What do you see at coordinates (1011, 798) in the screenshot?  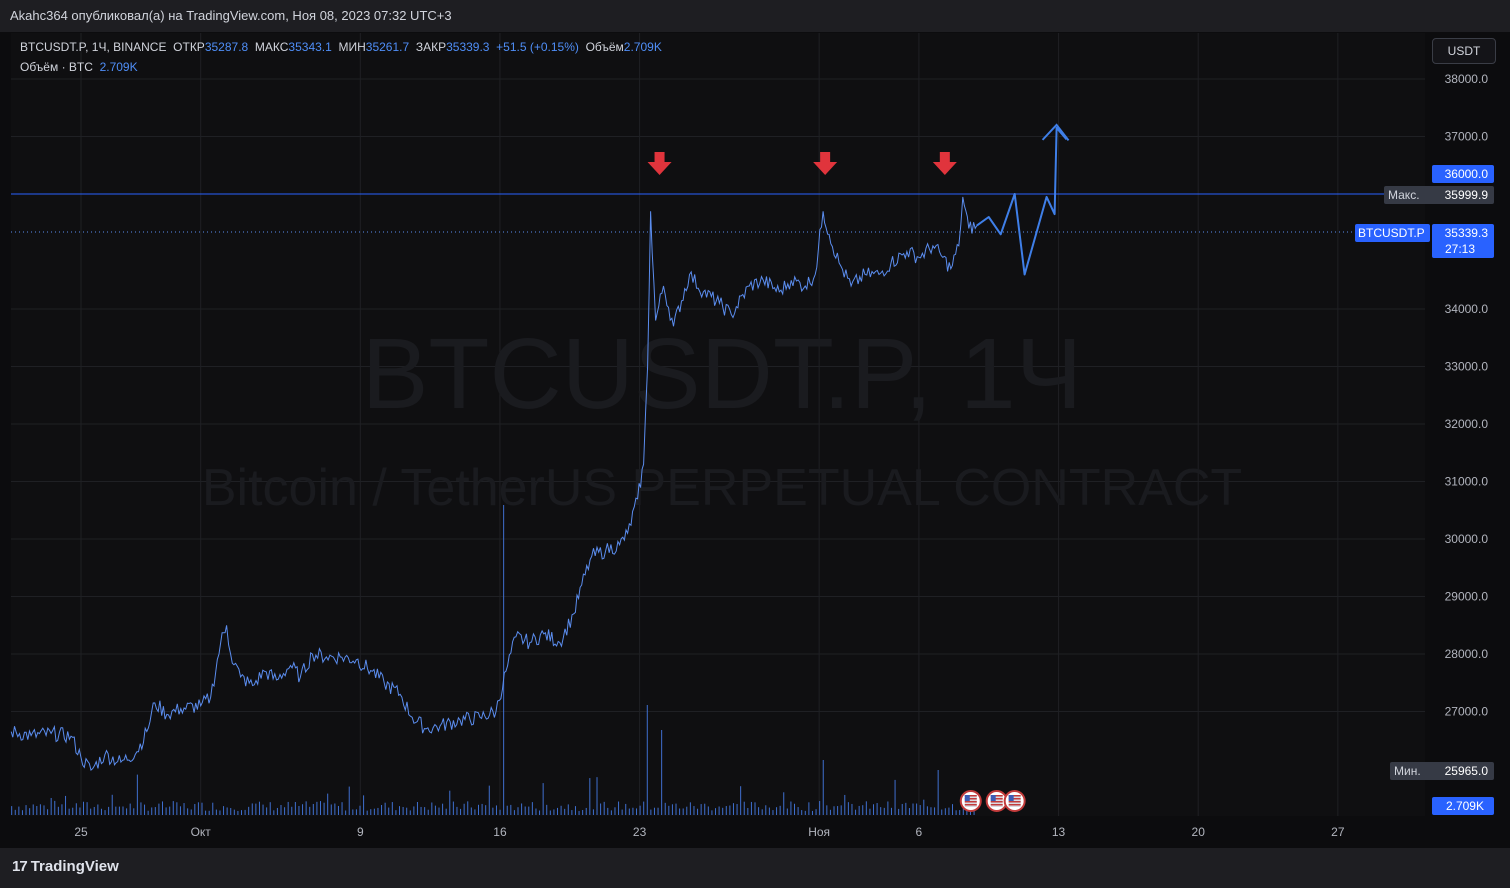 I see `flag-canton` at bounding box center [1011, 798].